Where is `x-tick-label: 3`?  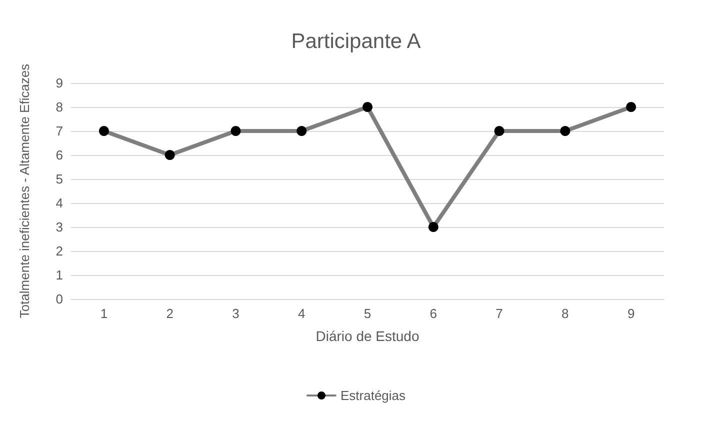 x-tick-label: 3 is located at coordinates (236, 313).